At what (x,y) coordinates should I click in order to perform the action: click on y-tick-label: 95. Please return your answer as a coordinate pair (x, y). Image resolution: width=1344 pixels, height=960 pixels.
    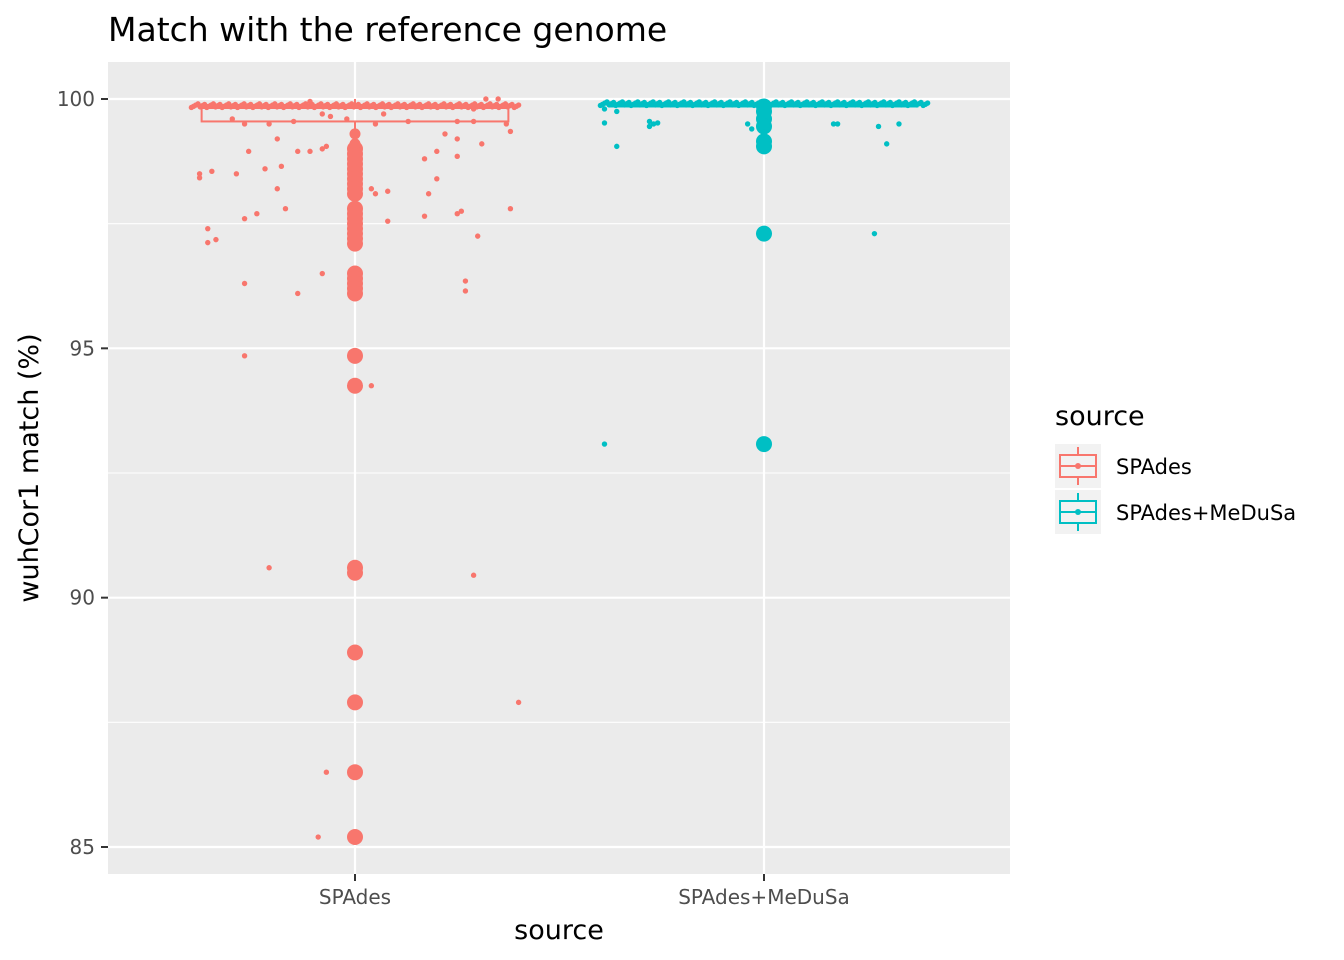
    Looking at the image, I should click on (82, 348).